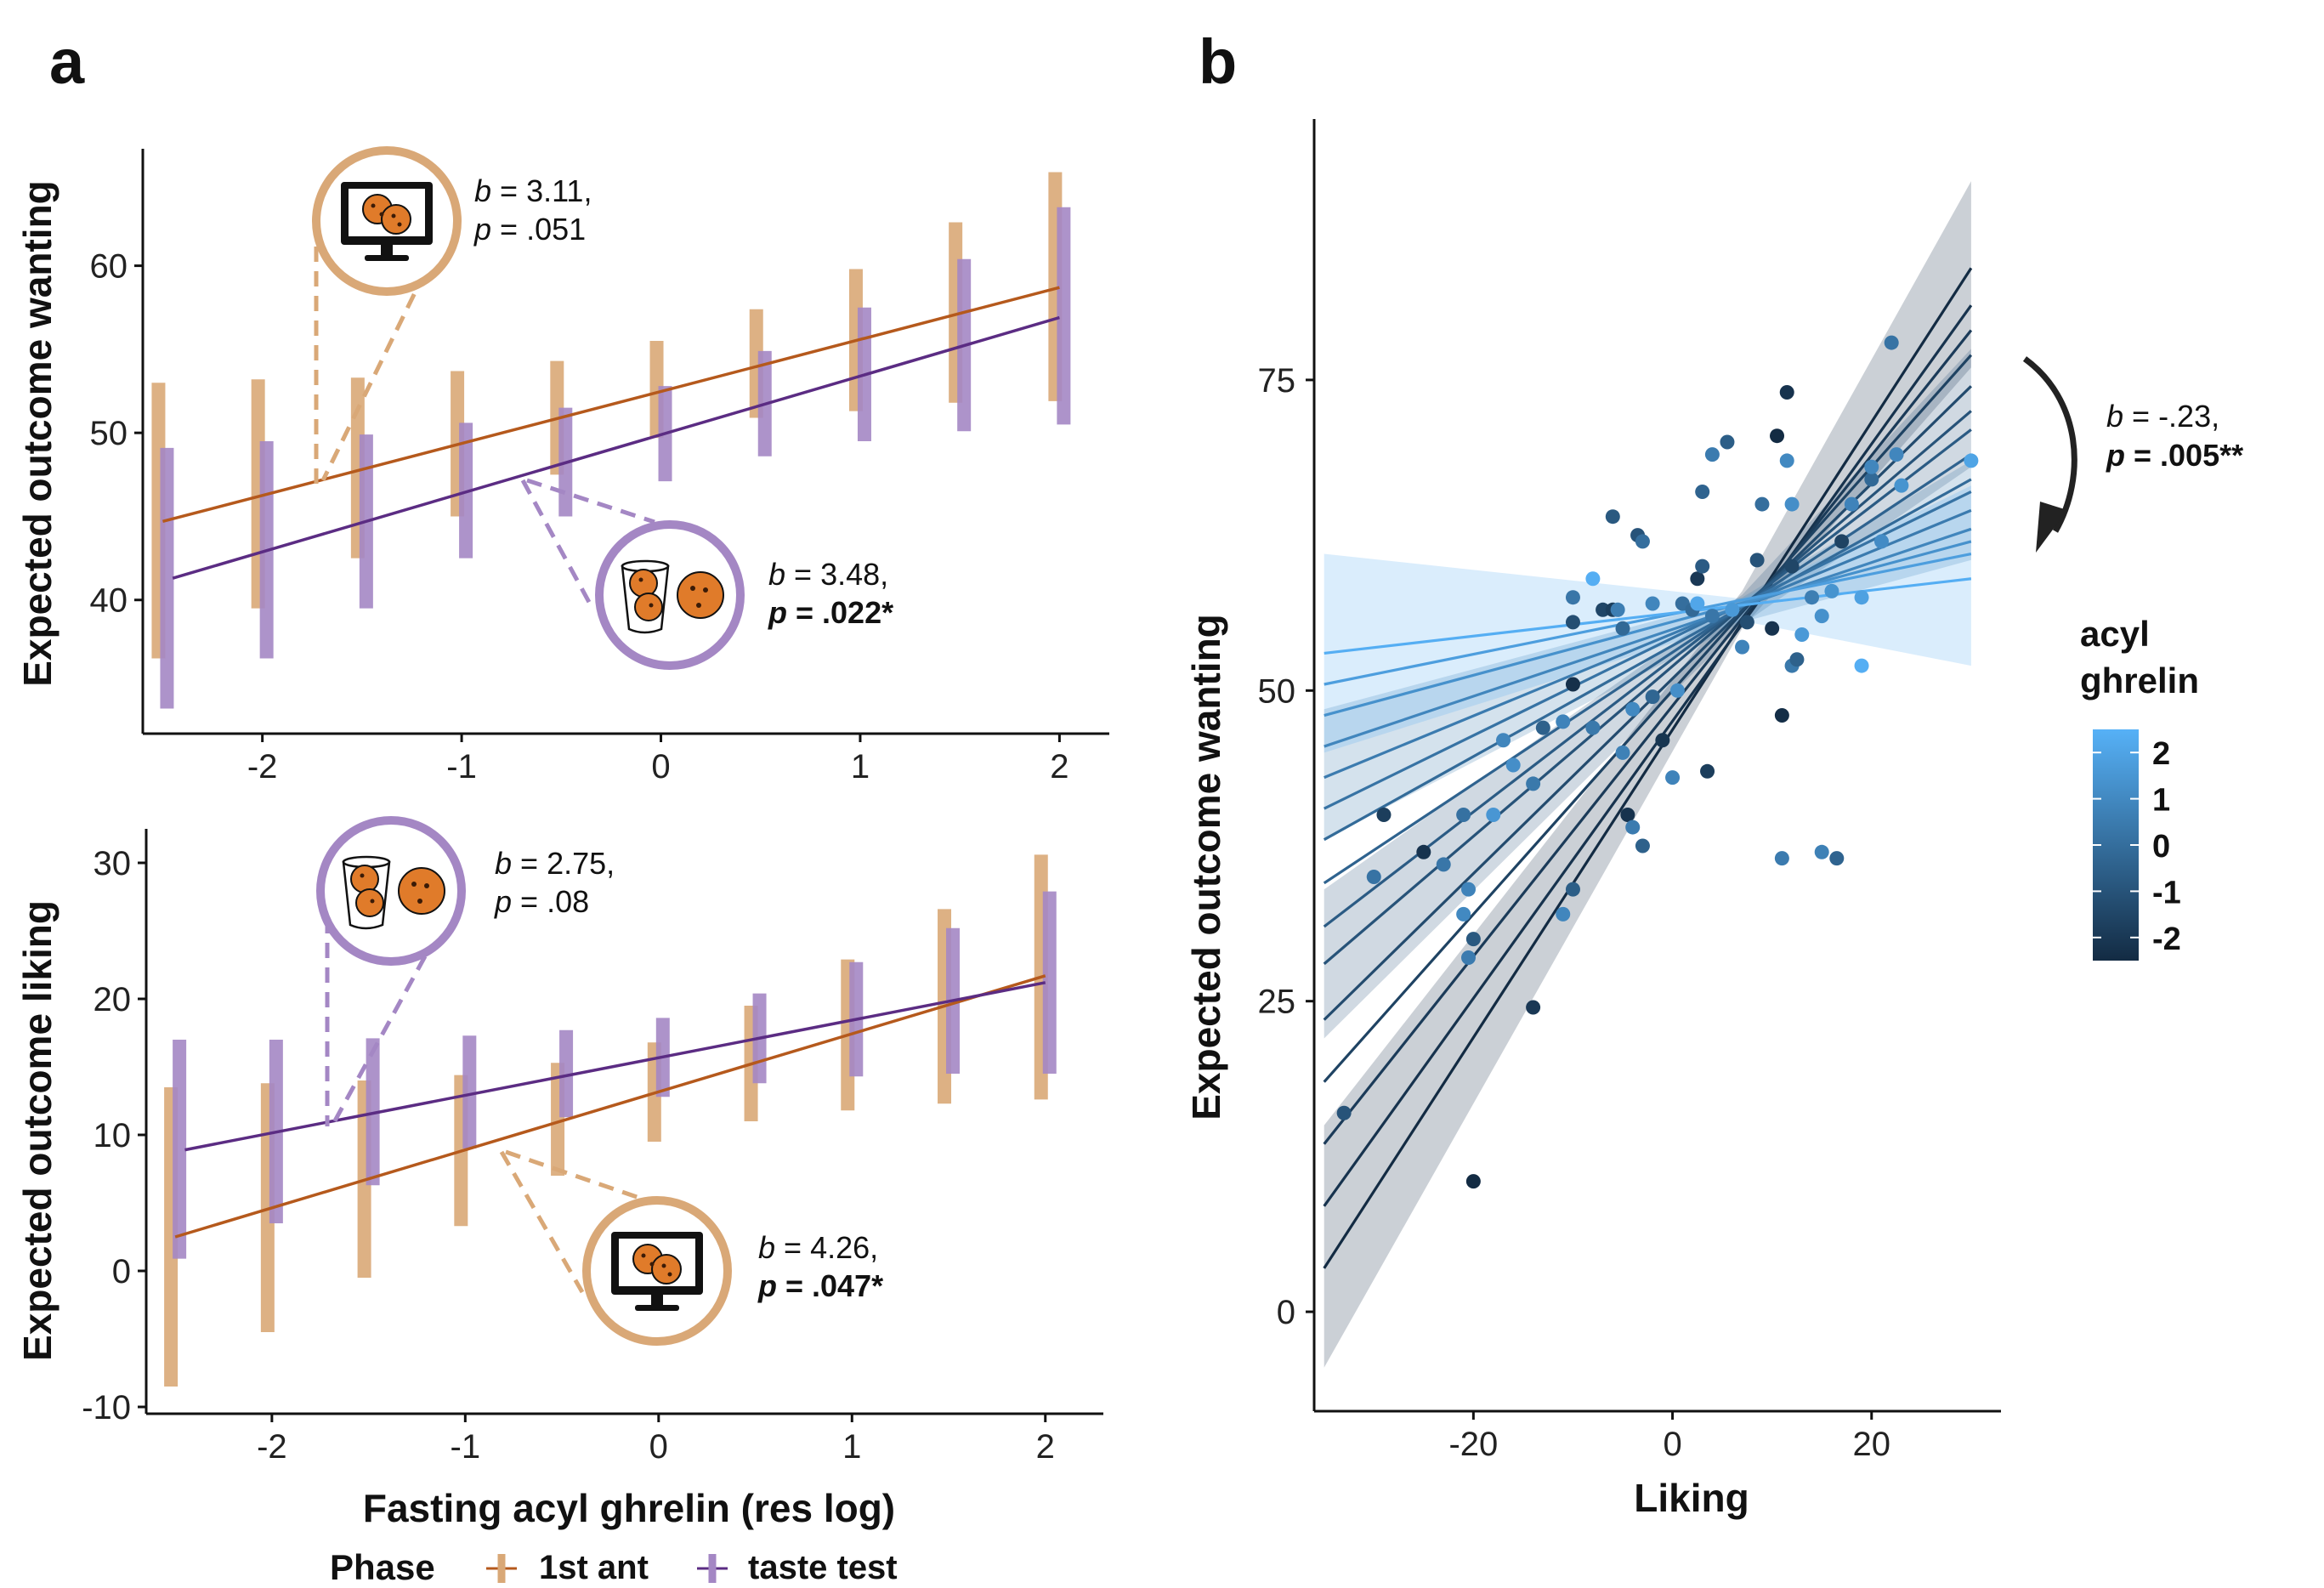  Describe the element at coordinates (67, 61) in the screenshot. I see `panel-label-a: a` at that location.